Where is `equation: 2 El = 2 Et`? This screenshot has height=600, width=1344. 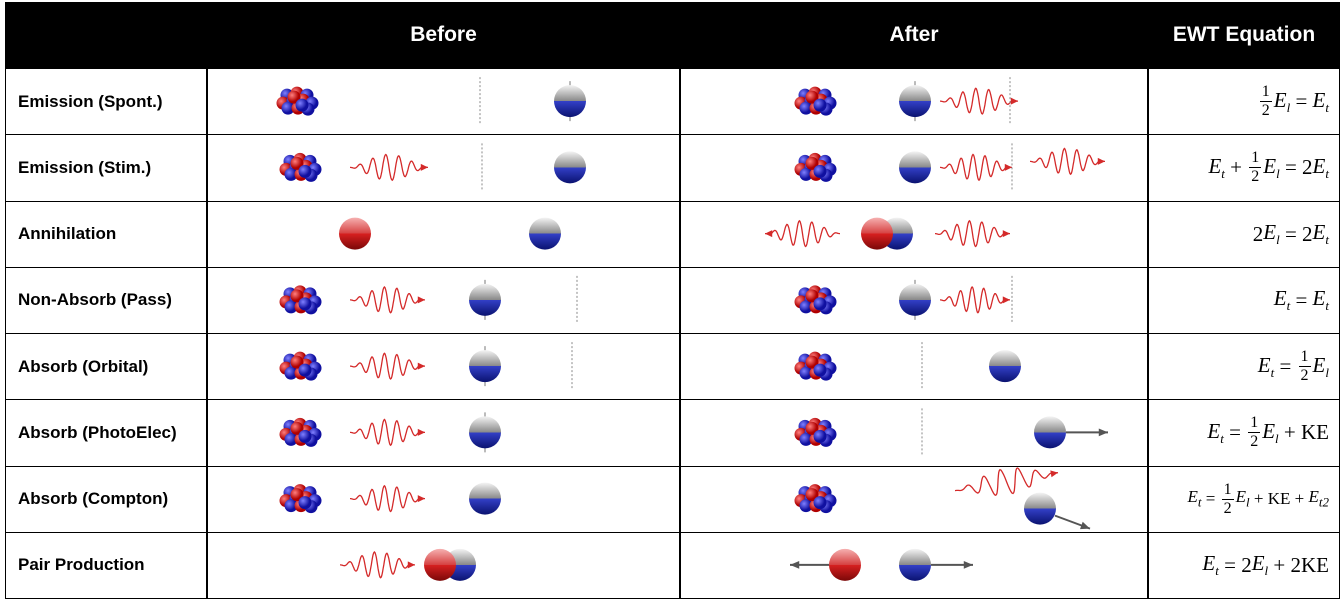
equation: 2 El = 2 Et is located at coordinates (1291, 234).